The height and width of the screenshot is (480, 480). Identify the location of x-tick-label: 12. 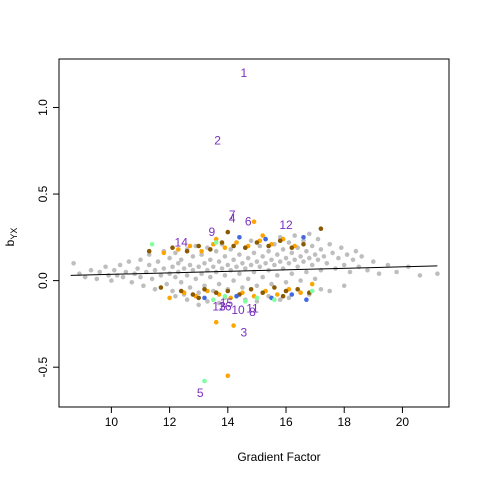
(170, 422).